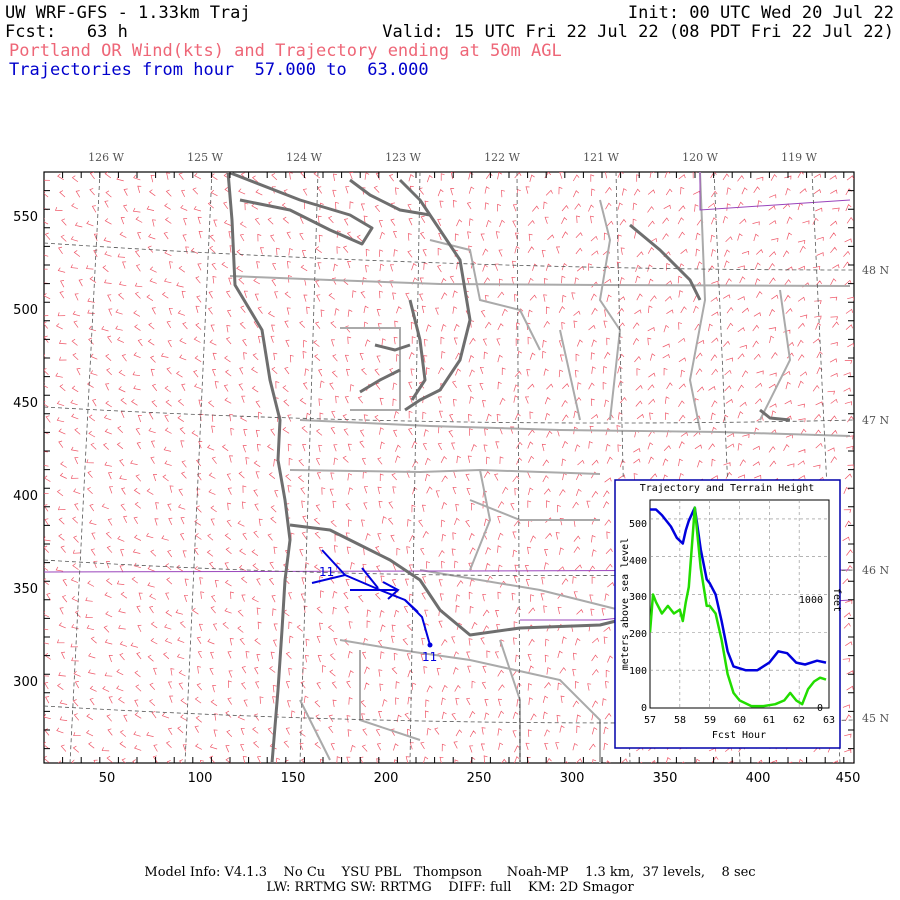 This screenshot has width=900, height=900. What do you see at coordinates (700, 157) in the screenshot?
I see `lon-label: 120 W` at bounding box center [700, 157].